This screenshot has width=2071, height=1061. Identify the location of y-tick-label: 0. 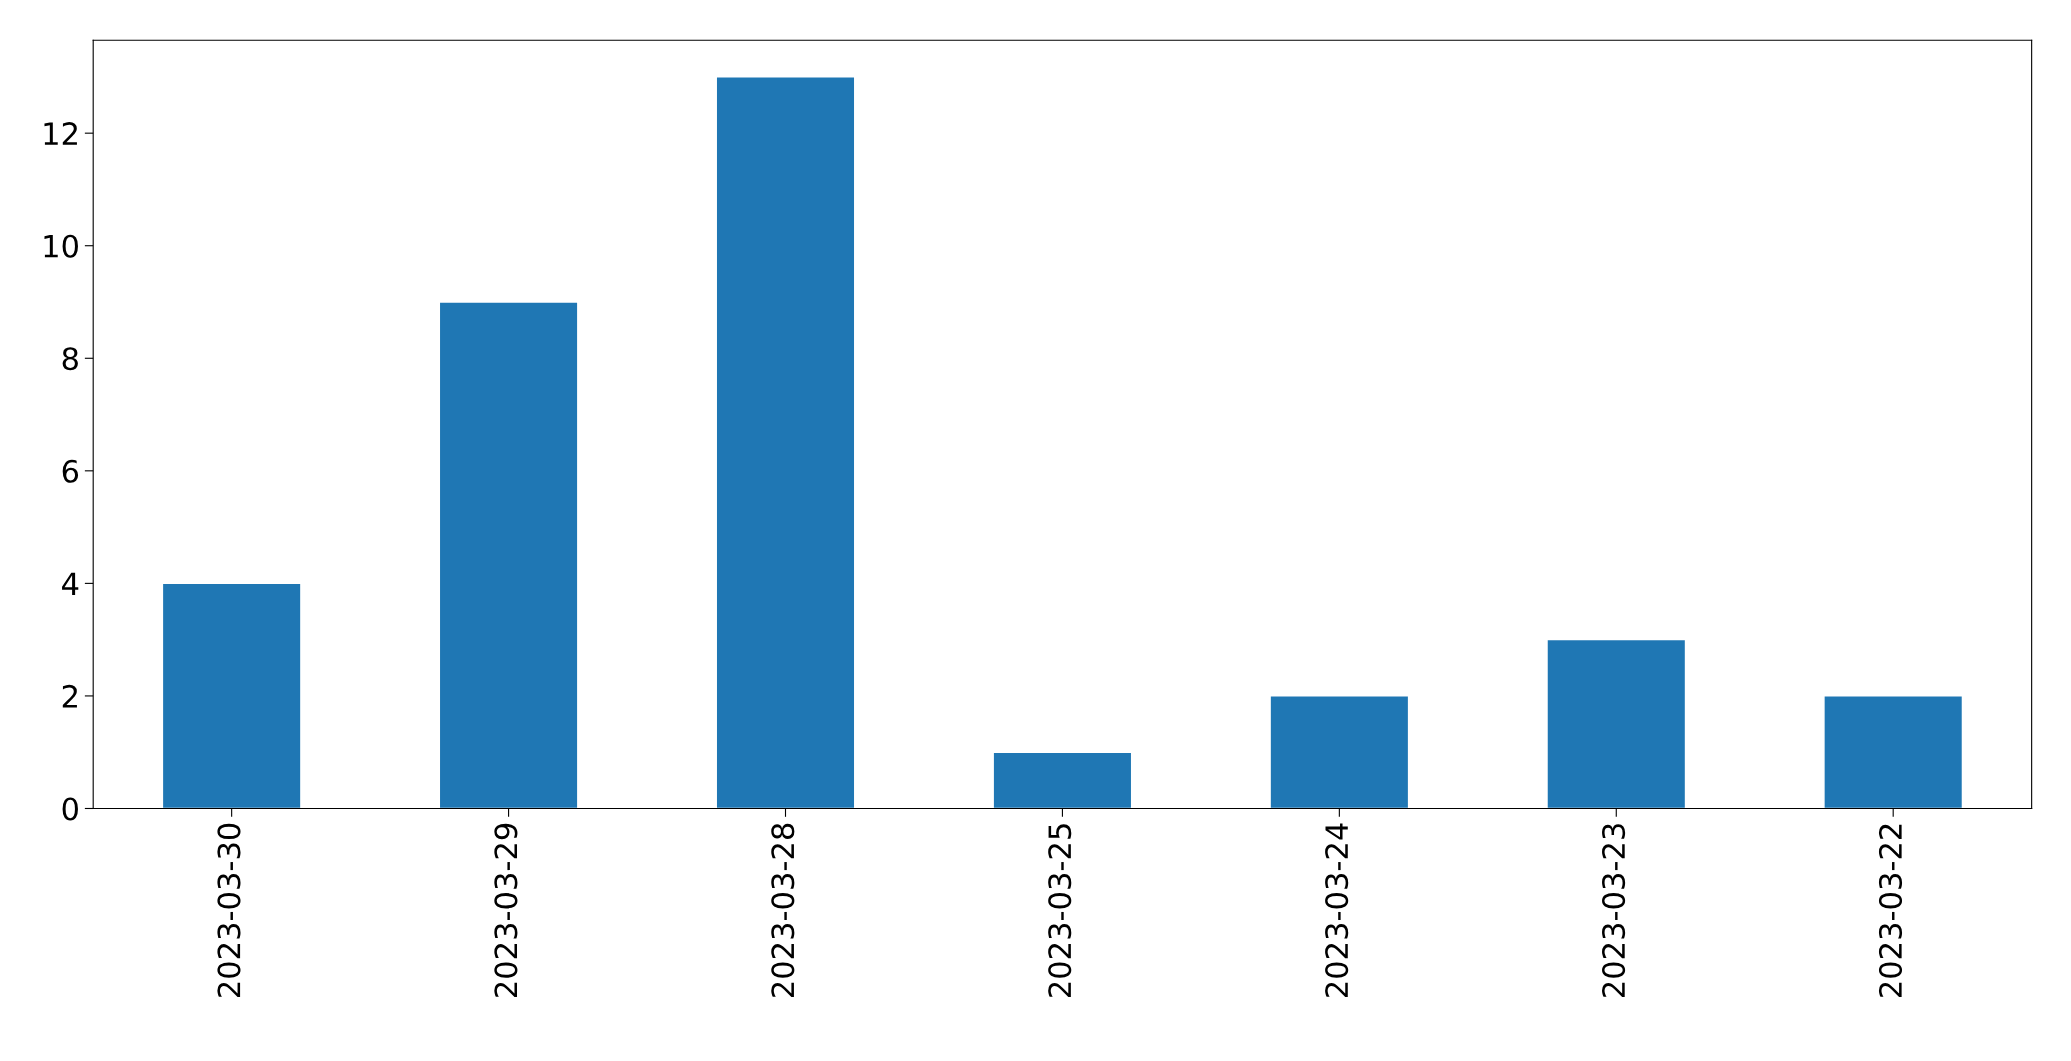
(70, 809).